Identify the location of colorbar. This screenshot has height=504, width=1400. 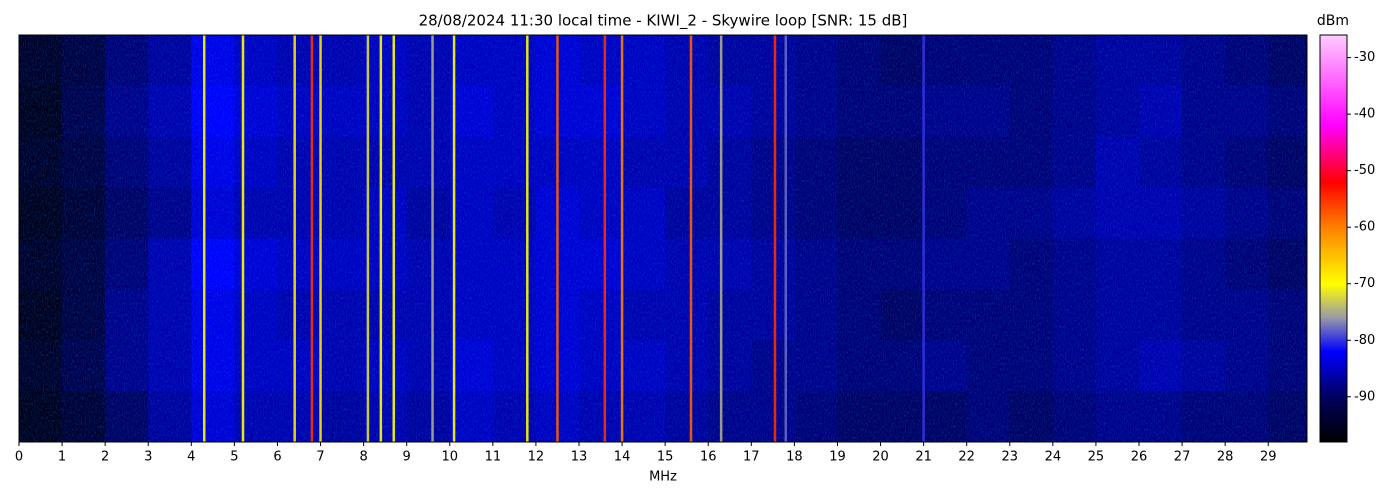
(1333, 238).